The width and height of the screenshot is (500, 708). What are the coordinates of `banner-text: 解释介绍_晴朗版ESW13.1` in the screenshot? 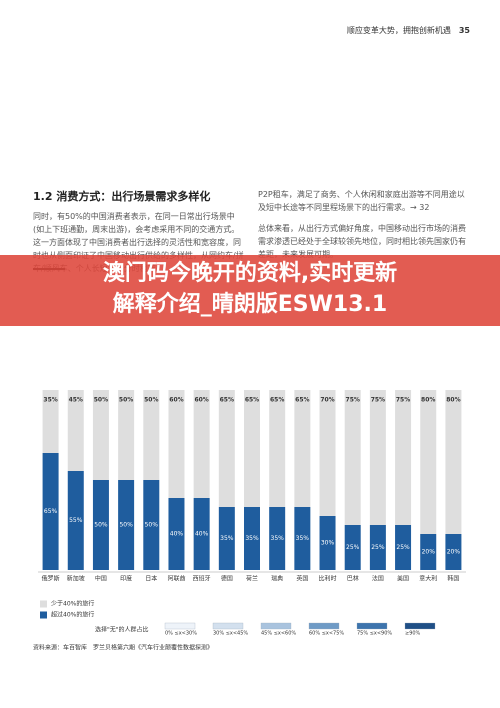 It's located at (250, 304).